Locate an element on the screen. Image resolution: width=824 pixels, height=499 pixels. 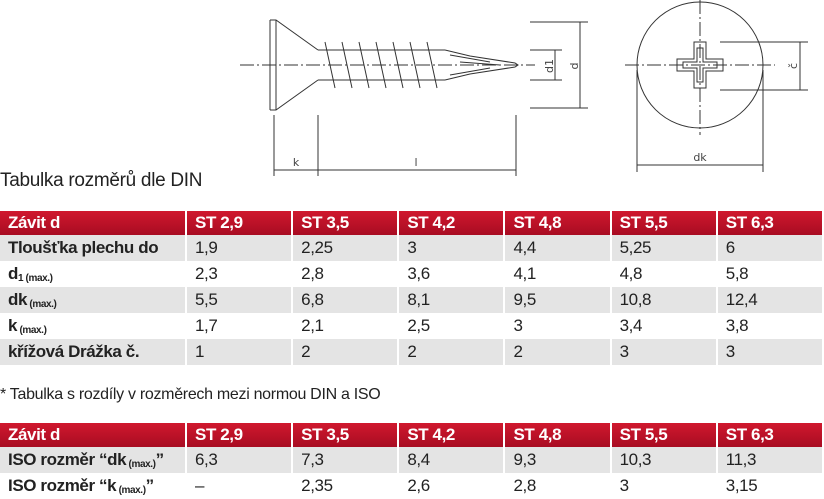
row-label: dk (max.) is located at coordinates (93, 300).